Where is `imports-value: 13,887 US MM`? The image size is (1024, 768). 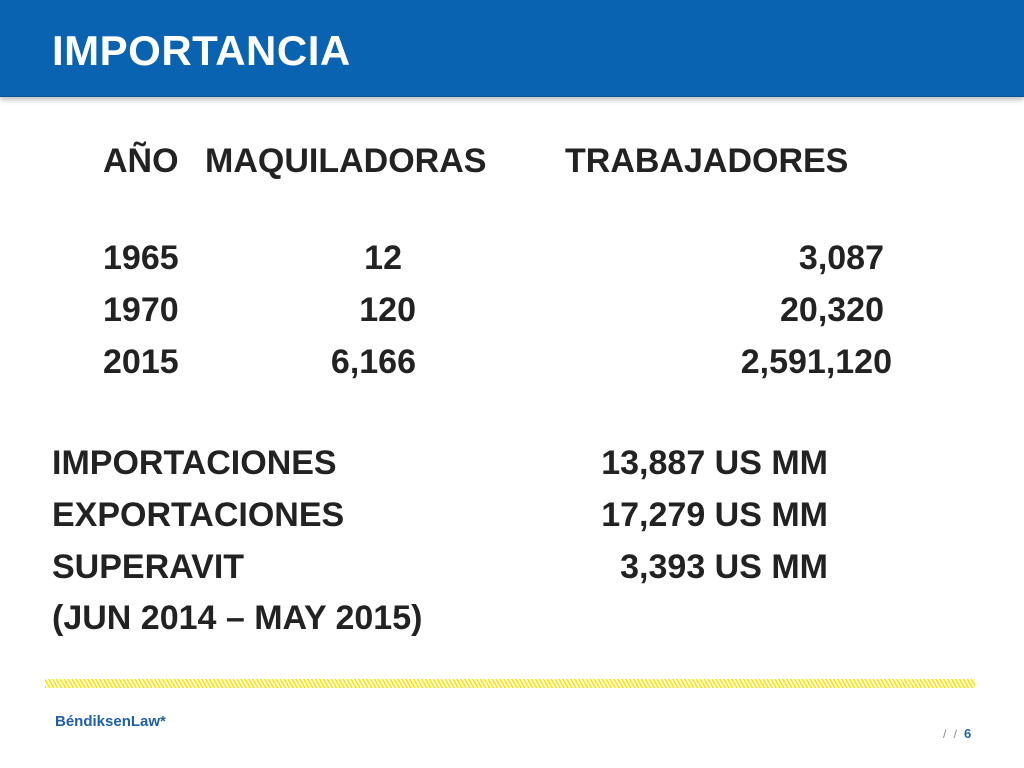
imports-value: 13,887 US MM is located at coordinates (714, 463).